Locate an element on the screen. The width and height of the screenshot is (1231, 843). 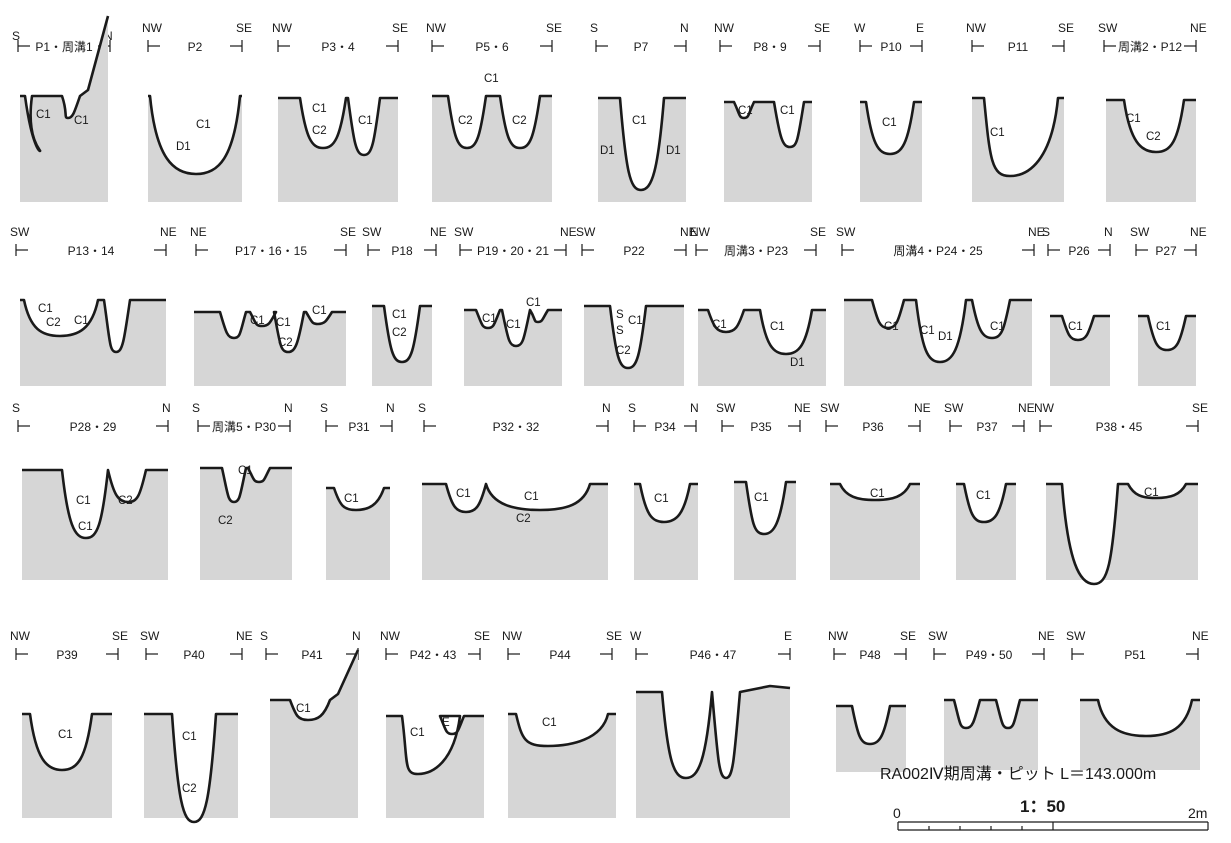
section-label: P38・45 is located at coordinates (1119, 427).